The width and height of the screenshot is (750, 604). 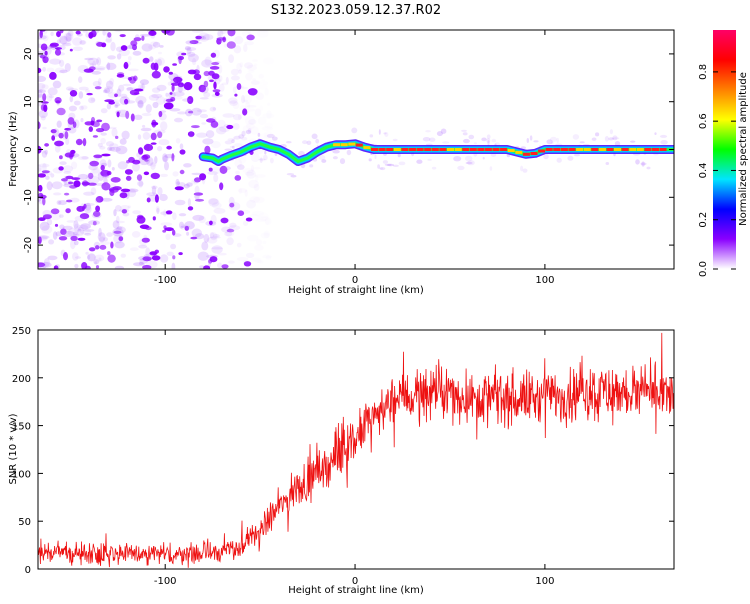 I want to click on x-tick-label: 0, so click(x=355, y=280).